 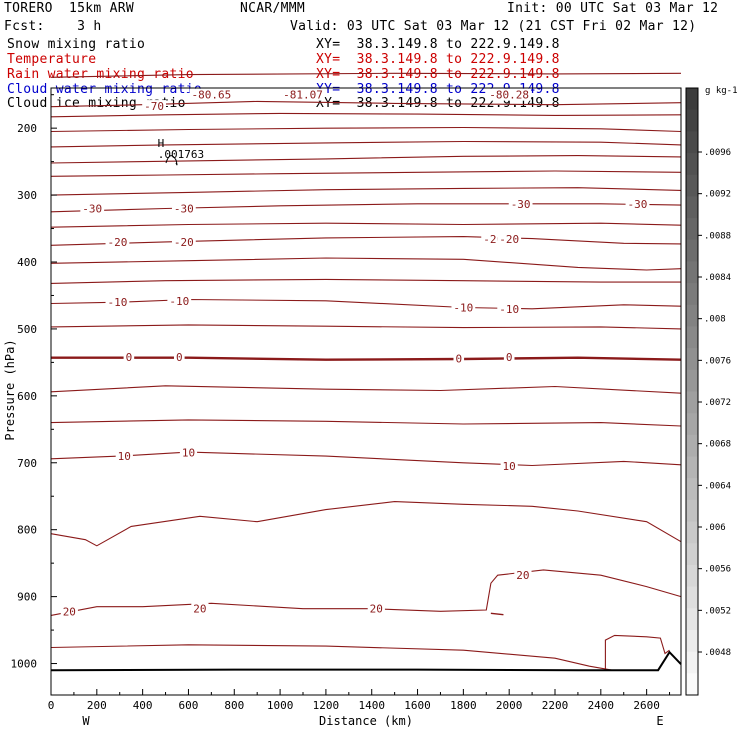 I want to click on colorbar-tick-label: .0088, so click(x=717, y=236).